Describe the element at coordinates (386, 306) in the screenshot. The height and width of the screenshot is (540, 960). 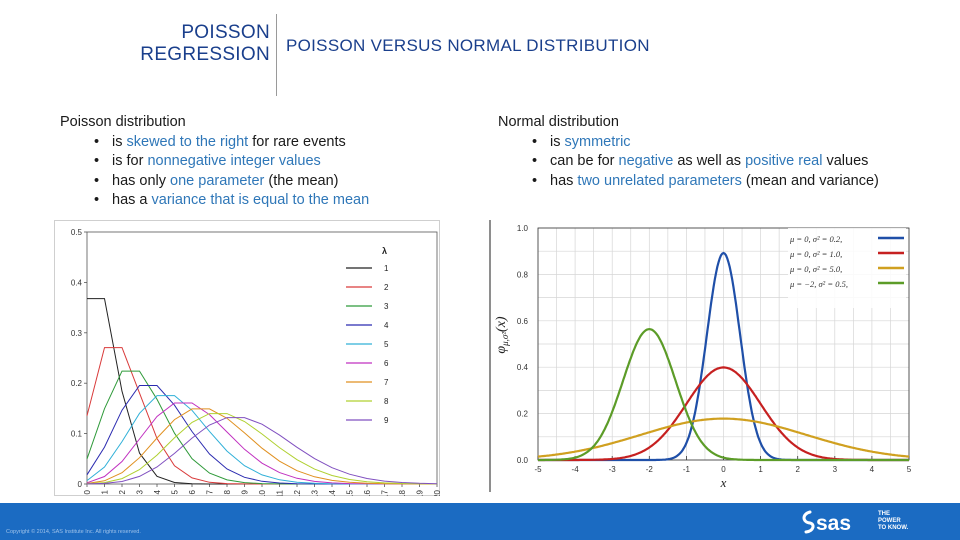
I see `poisson-legend-label-3: 3` at that location.